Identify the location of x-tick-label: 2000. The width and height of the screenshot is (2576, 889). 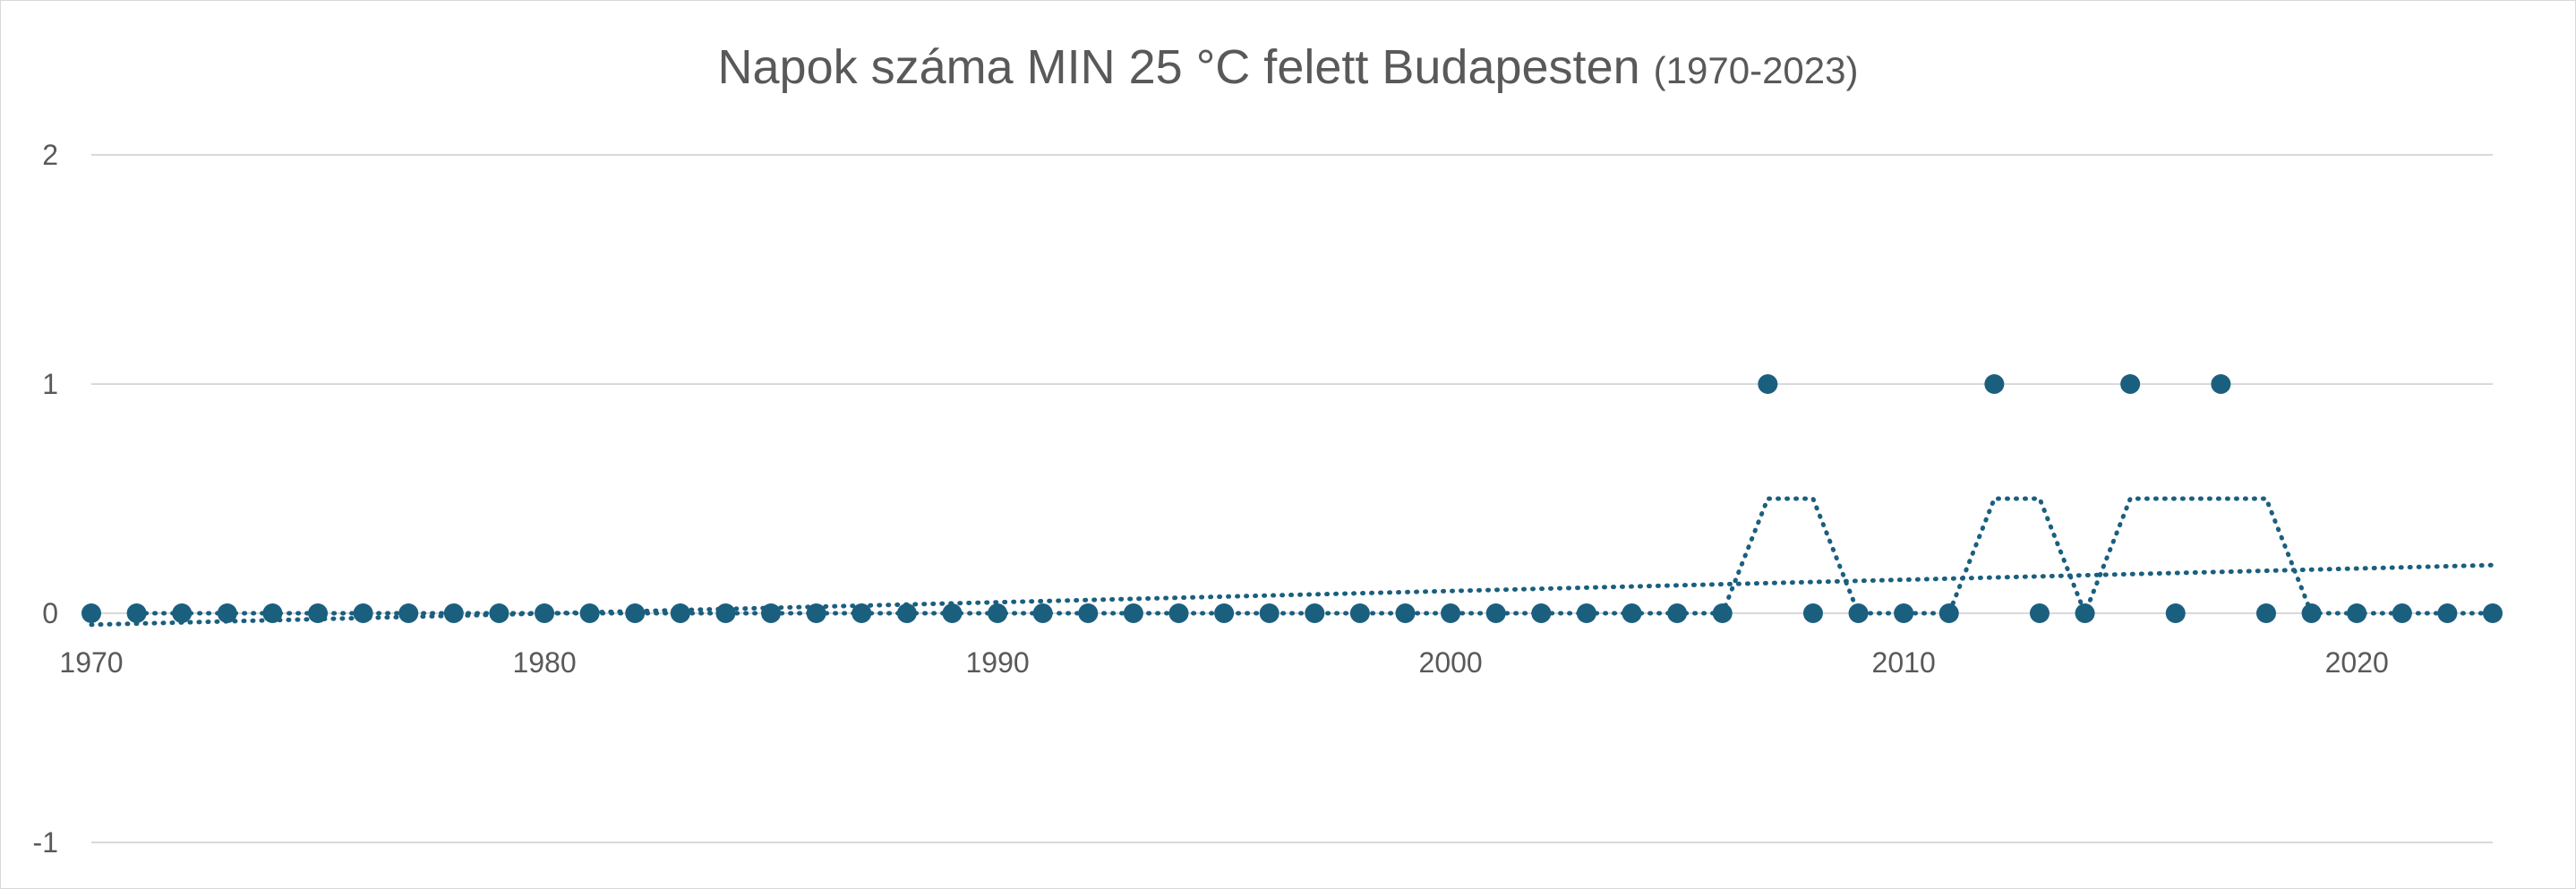
(1451, 662).